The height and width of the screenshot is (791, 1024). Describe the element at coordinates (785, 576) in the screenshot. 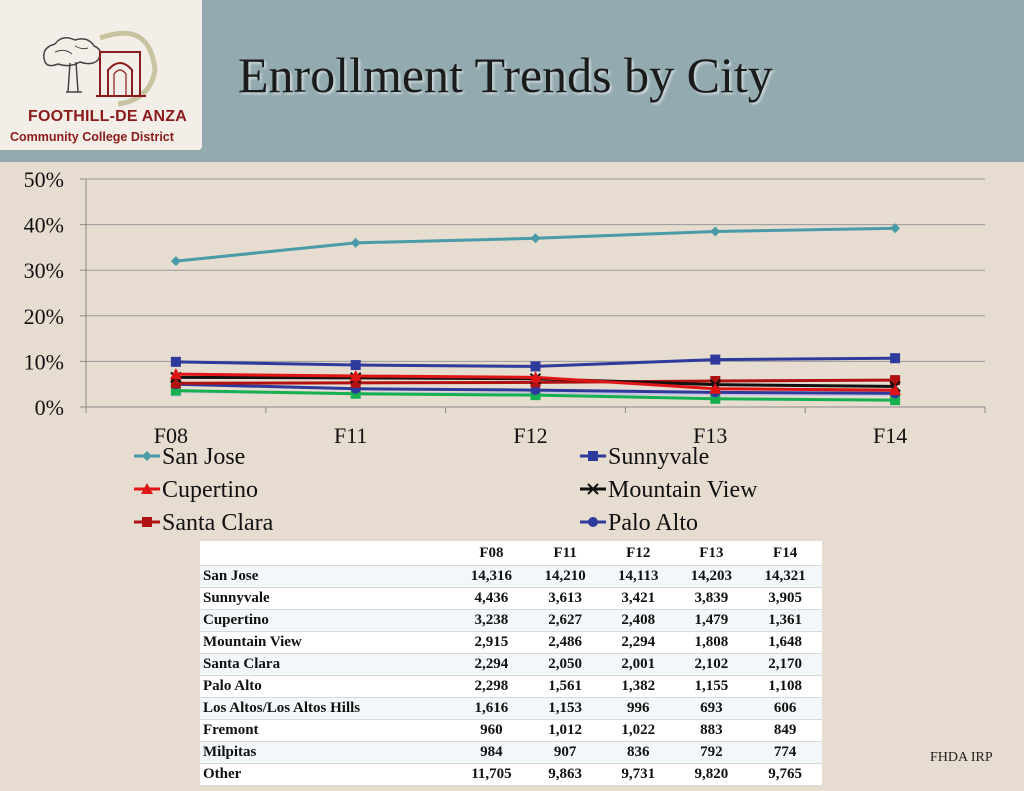

I see `table-cell: 14,321` at that location.